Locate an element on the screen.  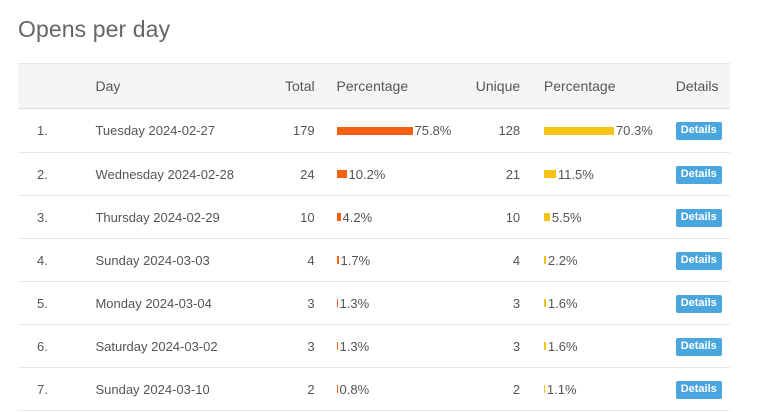
table-row: 3. Thursday 2024-02-29 10 4.2% 10 5.5% Details is located at coordinates (374, 217).